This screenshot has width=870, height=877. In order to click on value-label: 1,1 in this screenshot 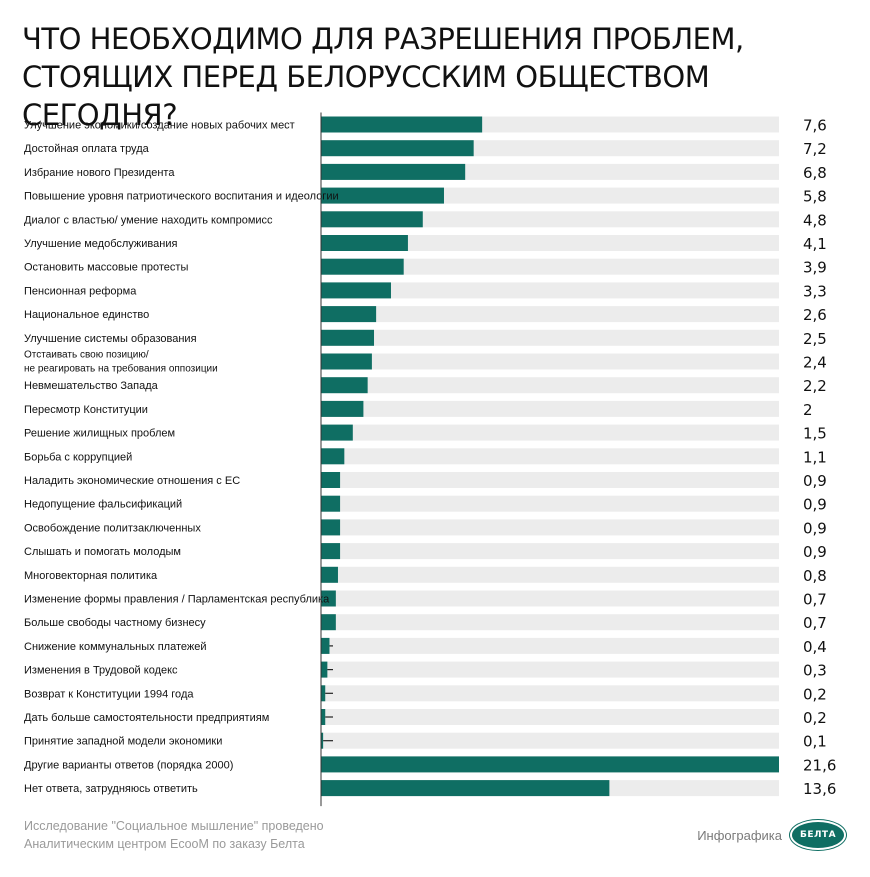, I will do `click(815, 457)`.